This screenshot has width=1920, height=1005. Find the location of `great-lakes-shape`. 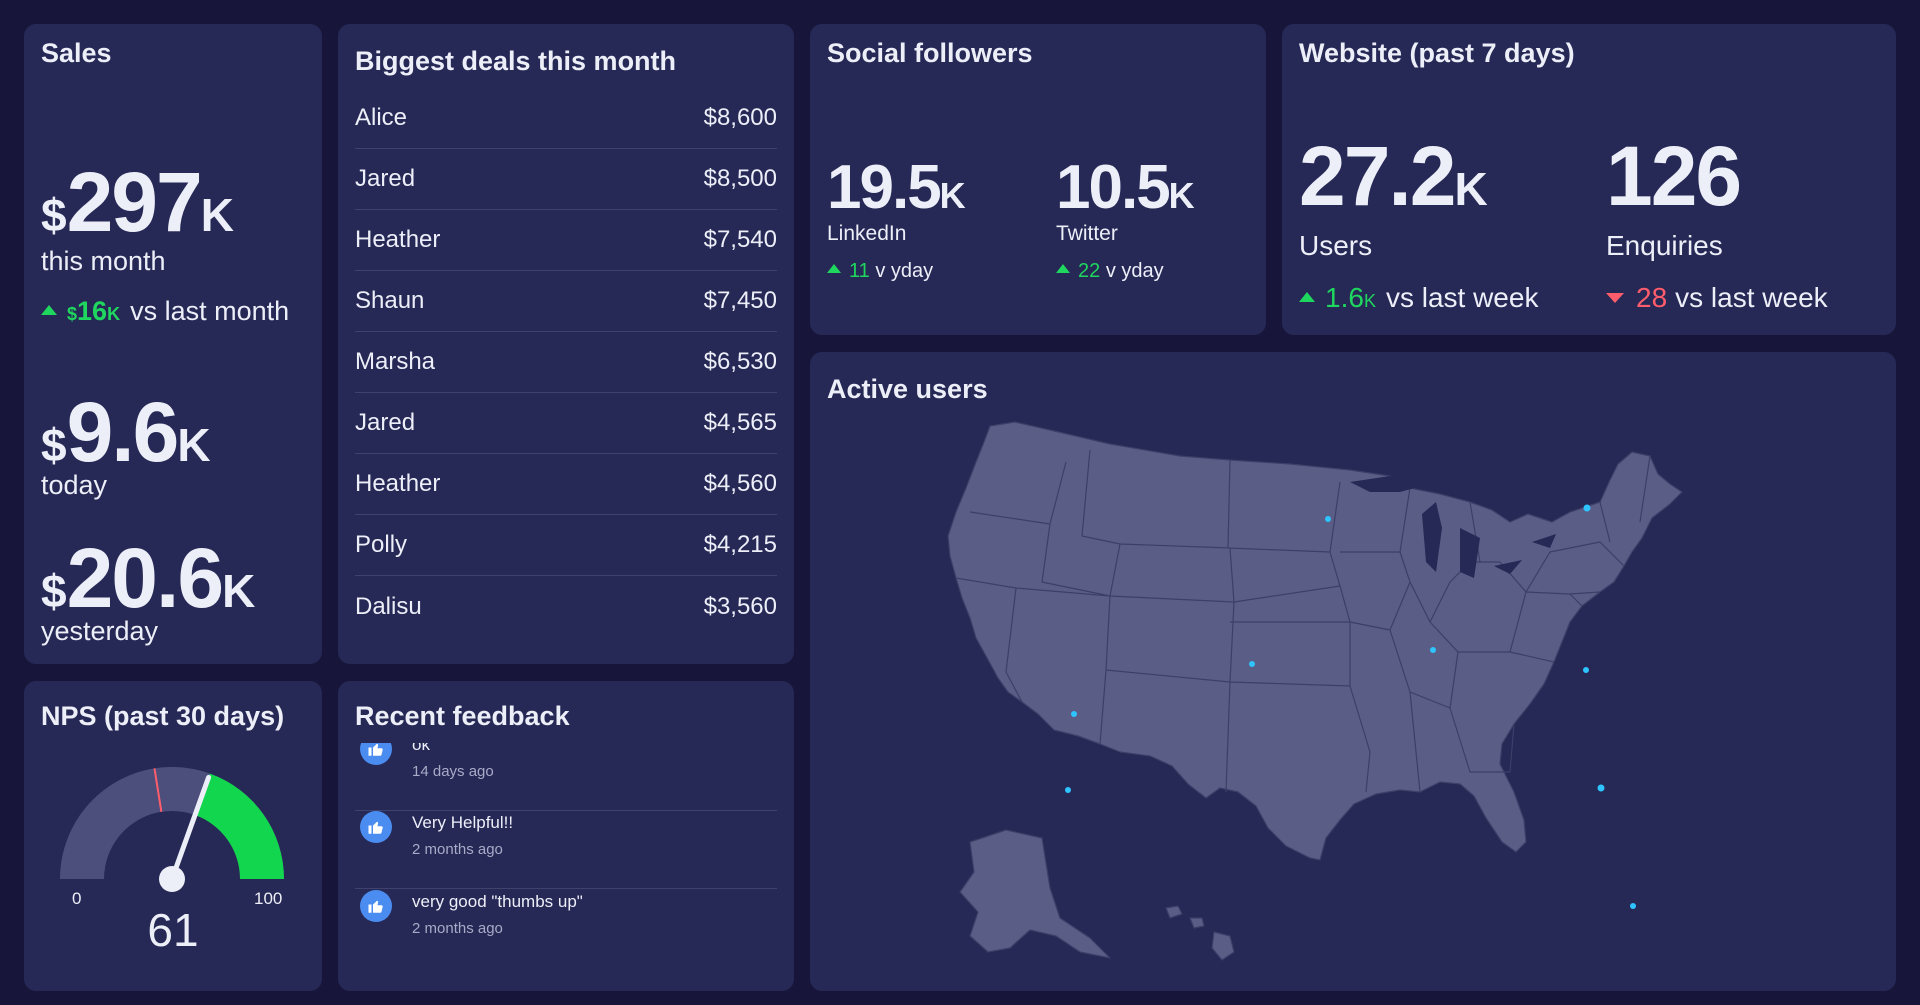

great-lakes-shape is located at coordinates (1453, 527).